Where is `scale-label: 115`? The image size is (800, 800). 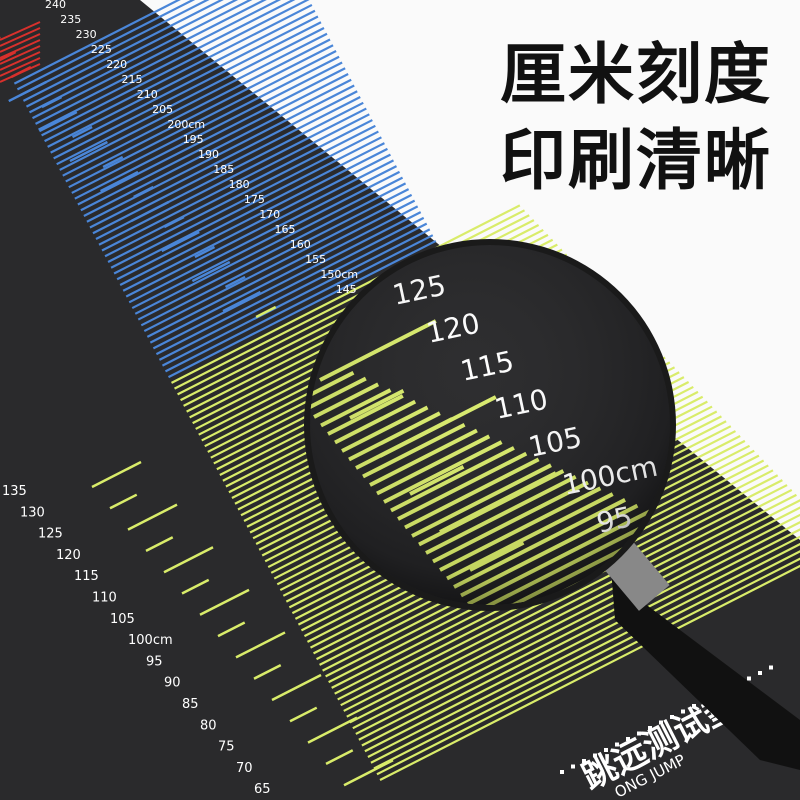
scale-label: 115 is located at coordinates (86, 576).